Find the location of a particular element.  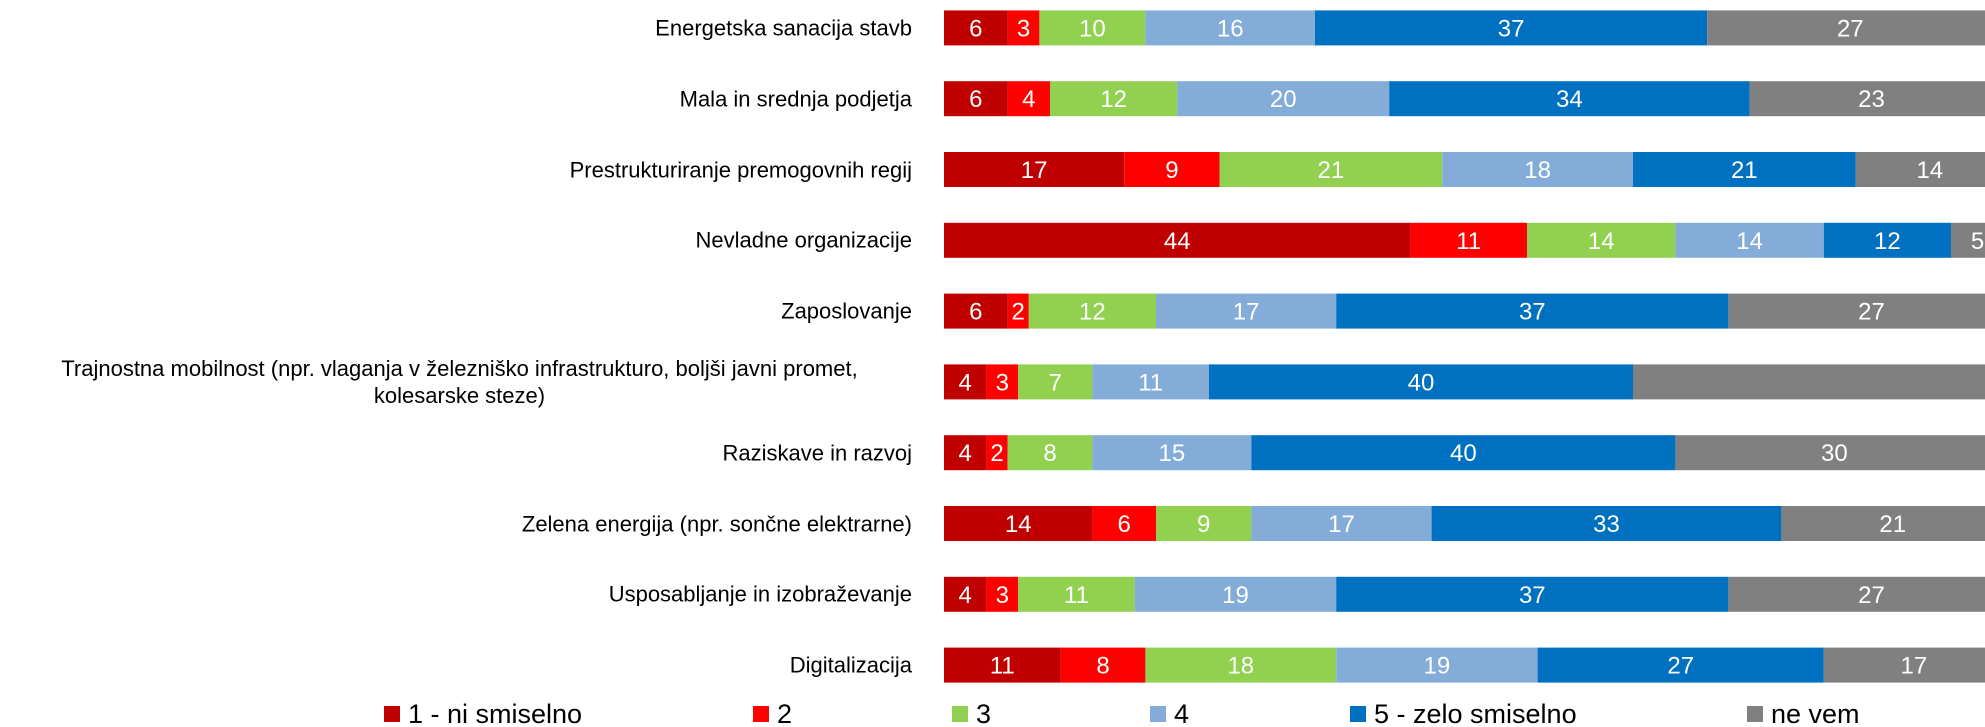

category-label: Energetska sanacija stavb is located at coordinates (783, 28).